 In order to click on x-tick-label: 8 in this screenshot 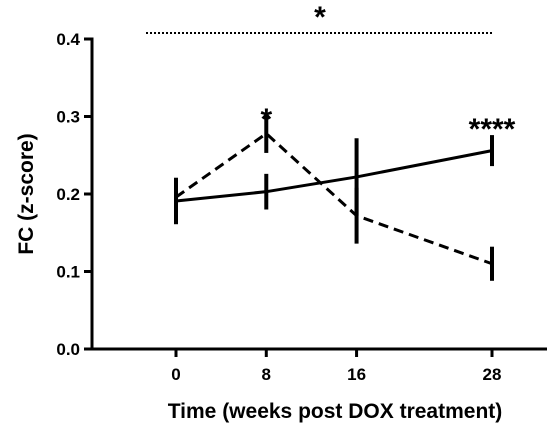, I will do `click(266, 374)`.